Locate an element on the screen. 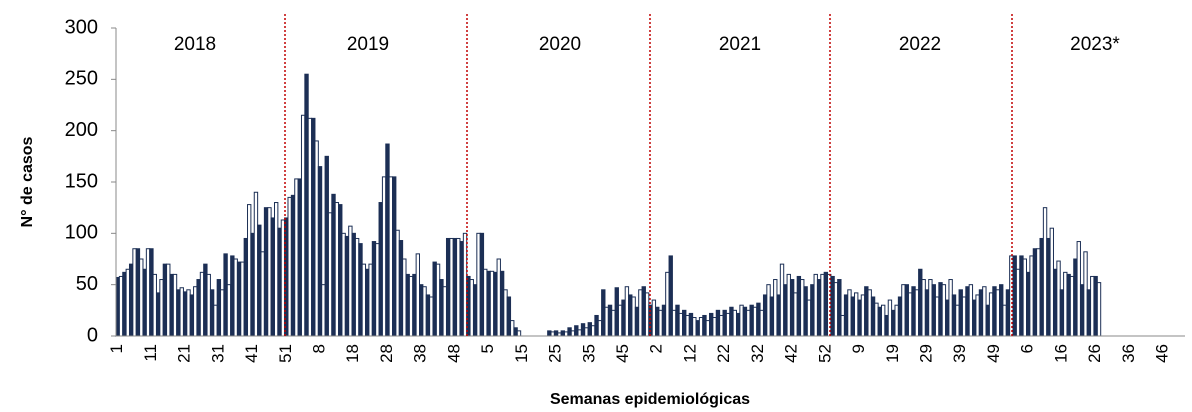  year-label: 2018 is located at coordinates (195, 44).